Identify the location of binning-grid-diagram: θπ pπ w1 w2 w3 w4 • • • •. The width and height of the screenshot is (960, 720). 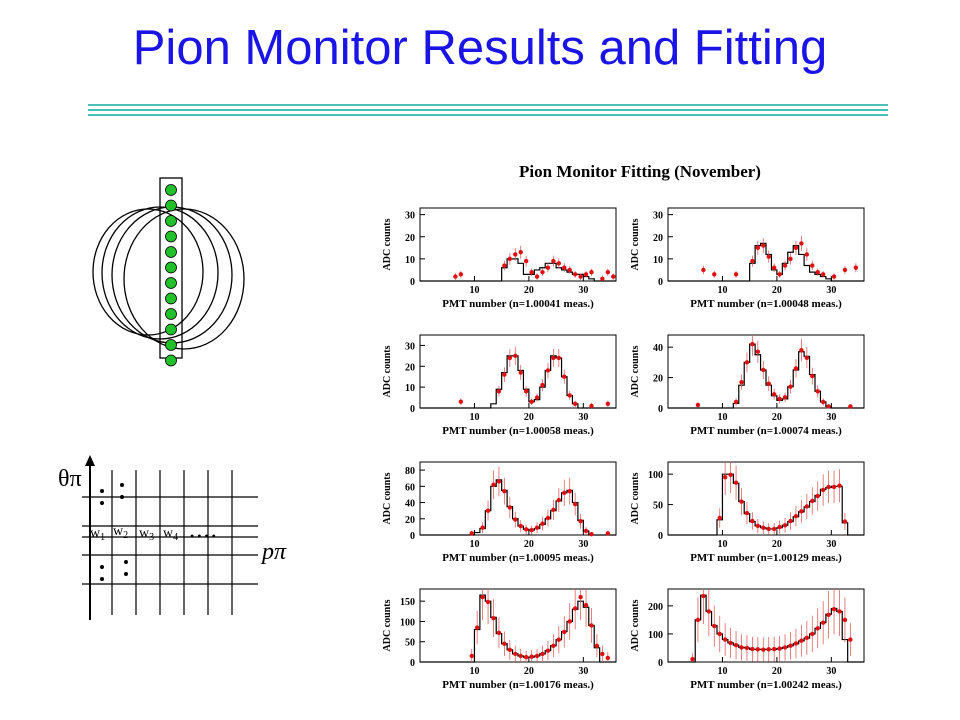
(172, 537).